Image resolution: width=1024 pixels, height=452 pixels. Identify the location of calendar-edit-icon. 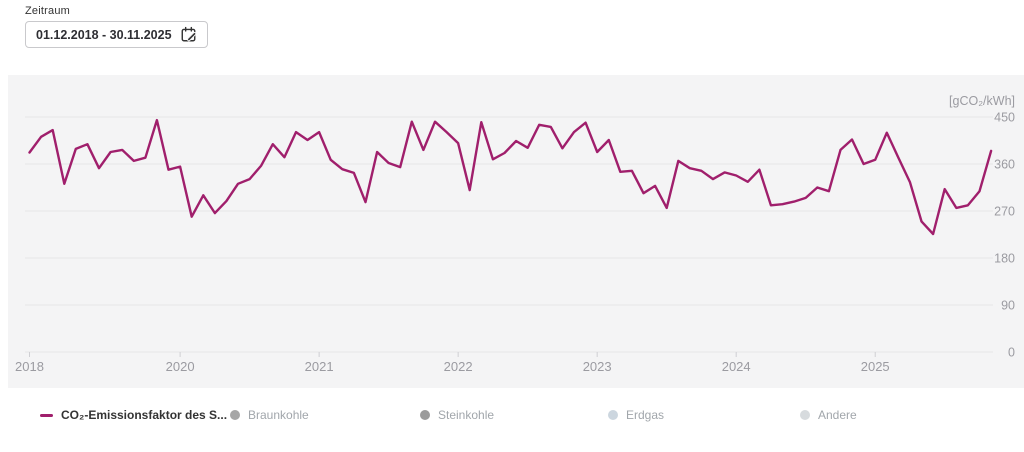
(188, 34).